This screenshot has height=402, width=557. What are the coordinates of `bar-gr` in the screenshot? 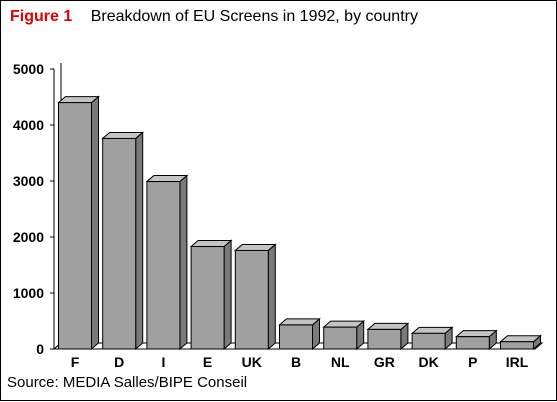 It's located at (388, 336).